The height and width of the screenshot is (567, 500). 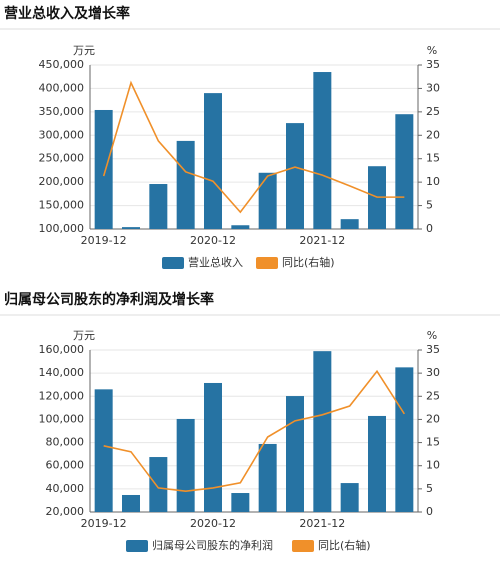 What do you see at coordinates (65, 511) in the screenshot?
I see `y-tick-label: 20,000` at bounding box center [65, 511].